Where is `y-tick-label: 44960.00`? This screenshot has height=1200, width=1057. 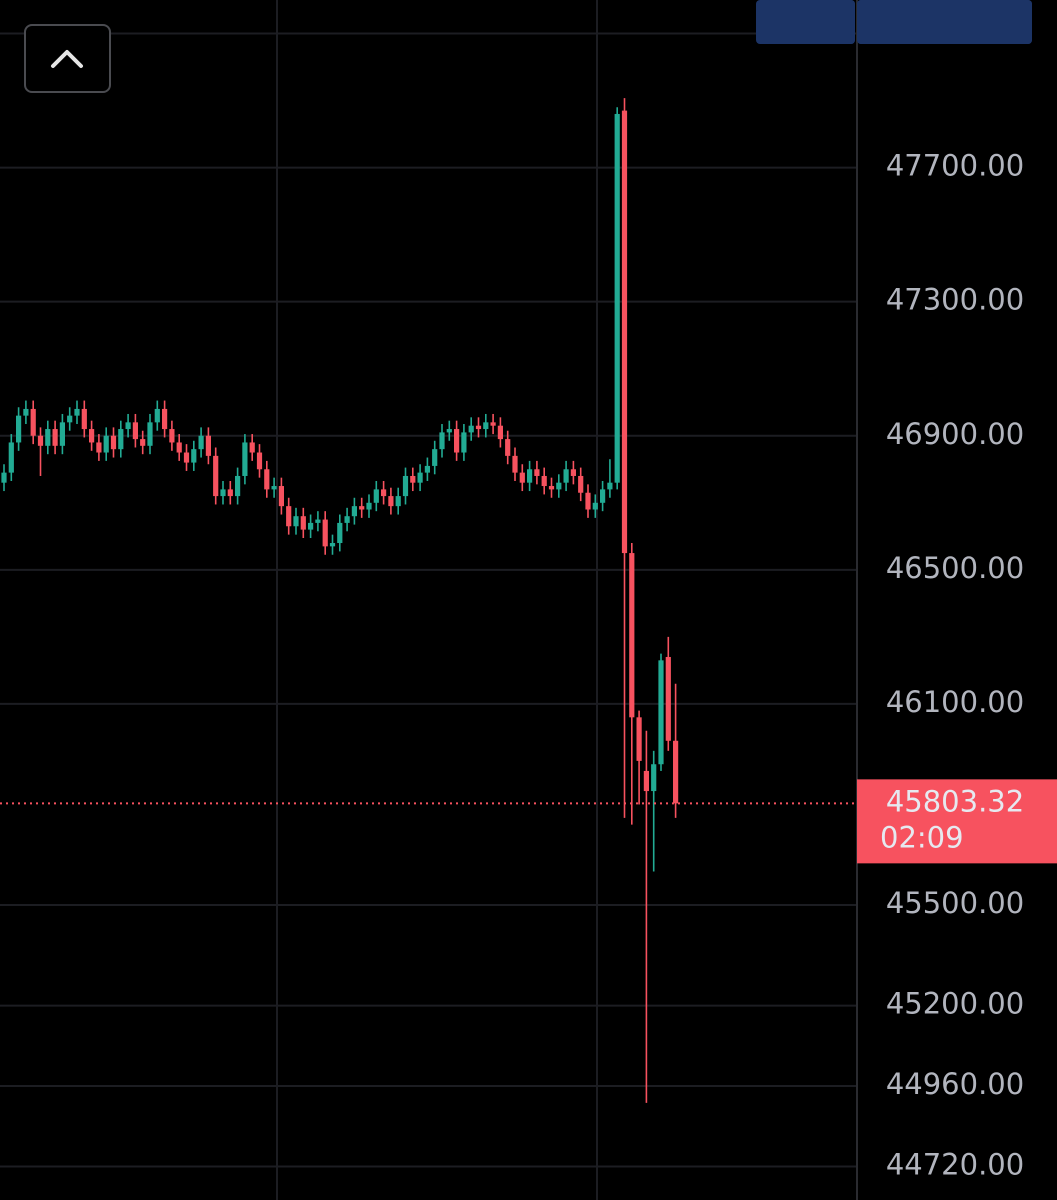
y-tick-label: 44960.00 is located at coordinates (955, 1084).